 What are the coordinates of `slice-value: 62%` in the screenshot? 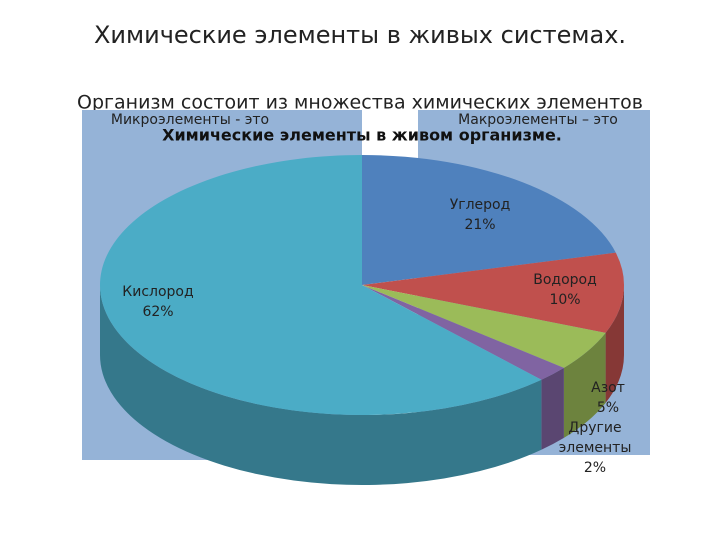 It's located at (157, 312).